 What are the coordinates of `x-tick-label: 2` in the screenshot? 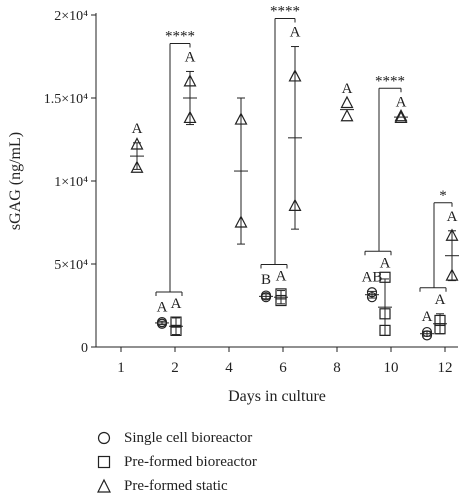 It's located at (175, 368).